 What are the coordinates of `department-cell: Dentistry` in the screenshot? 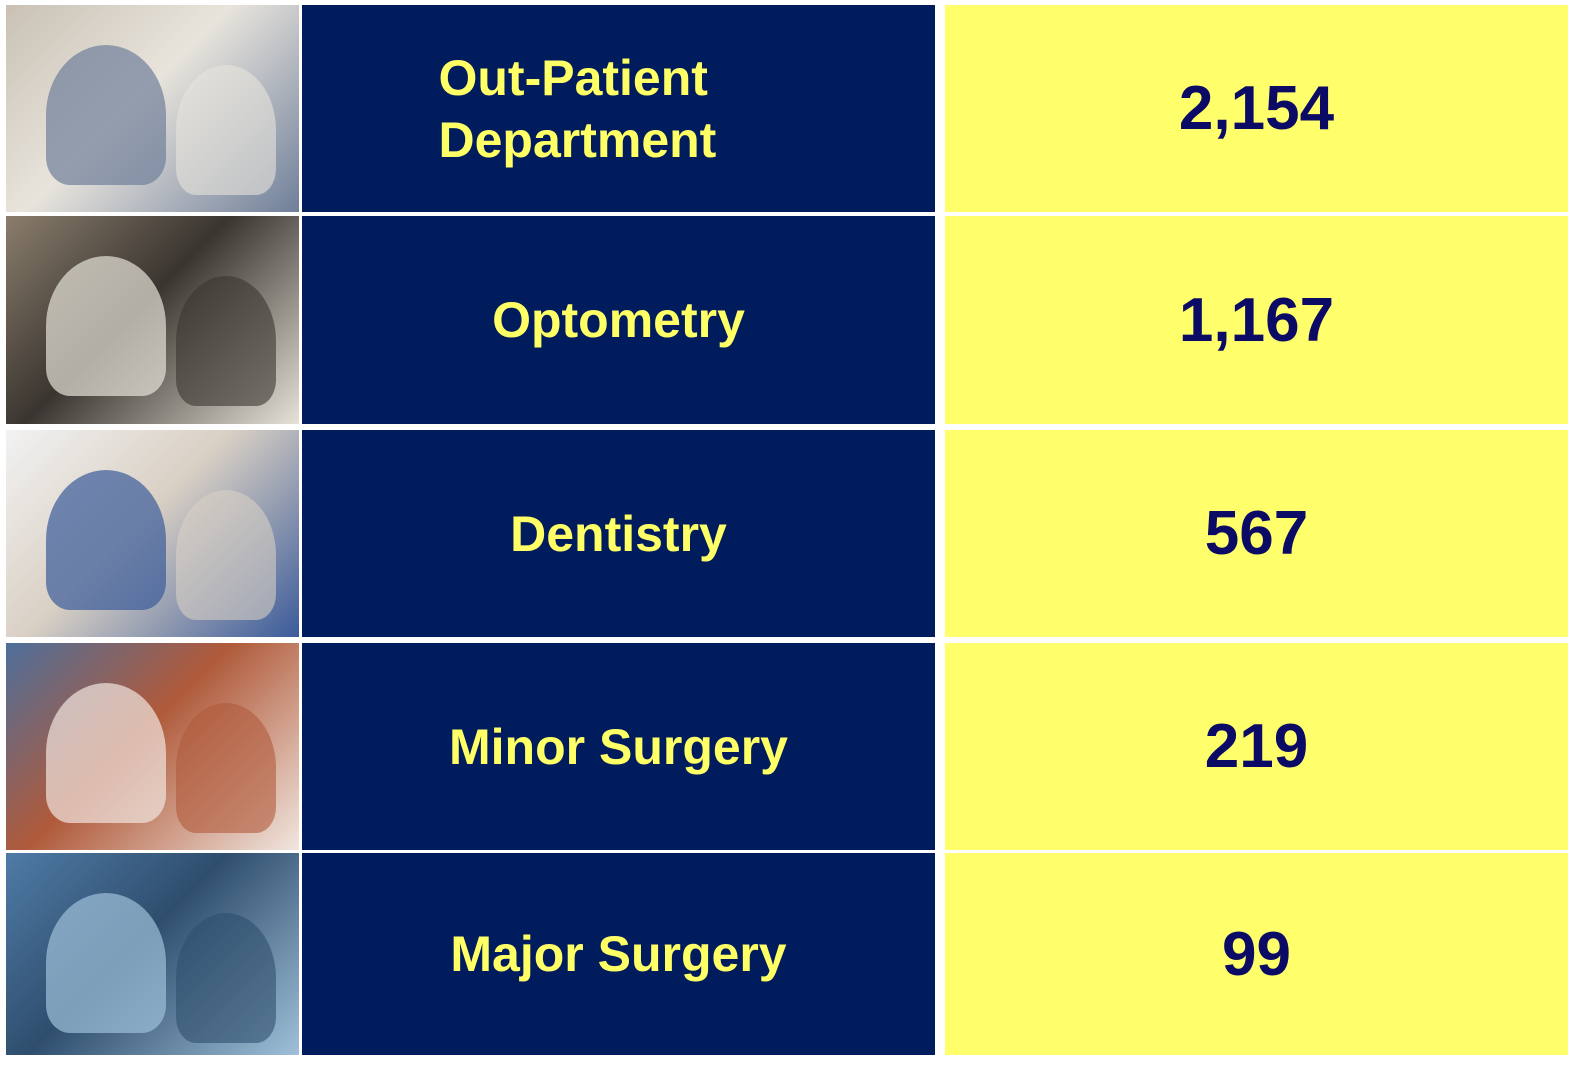 It's located at (618, 533).